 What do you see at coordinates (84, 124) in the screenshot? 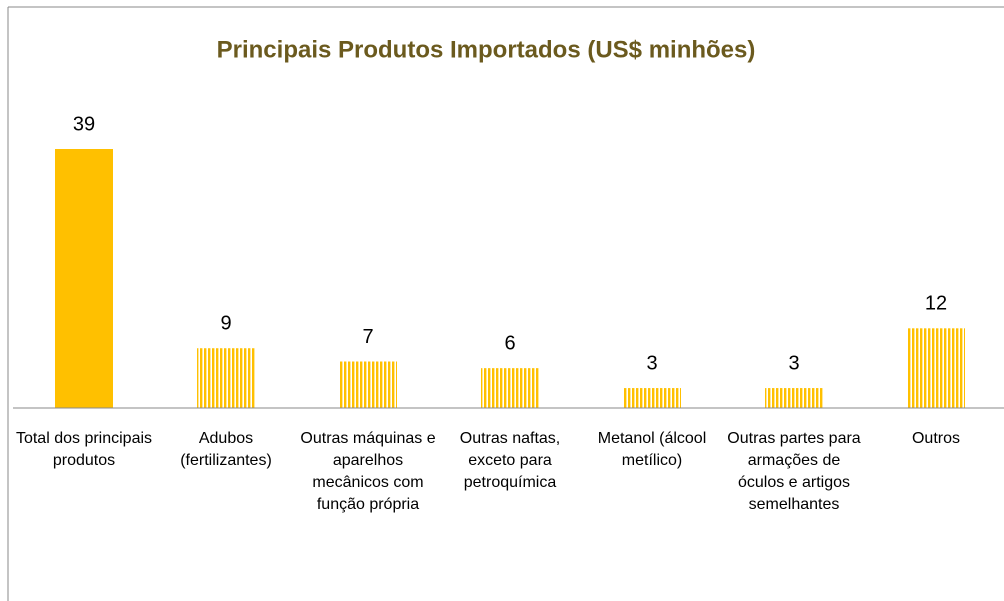
I see `data-label: 39` at bounding box center [84, 124].